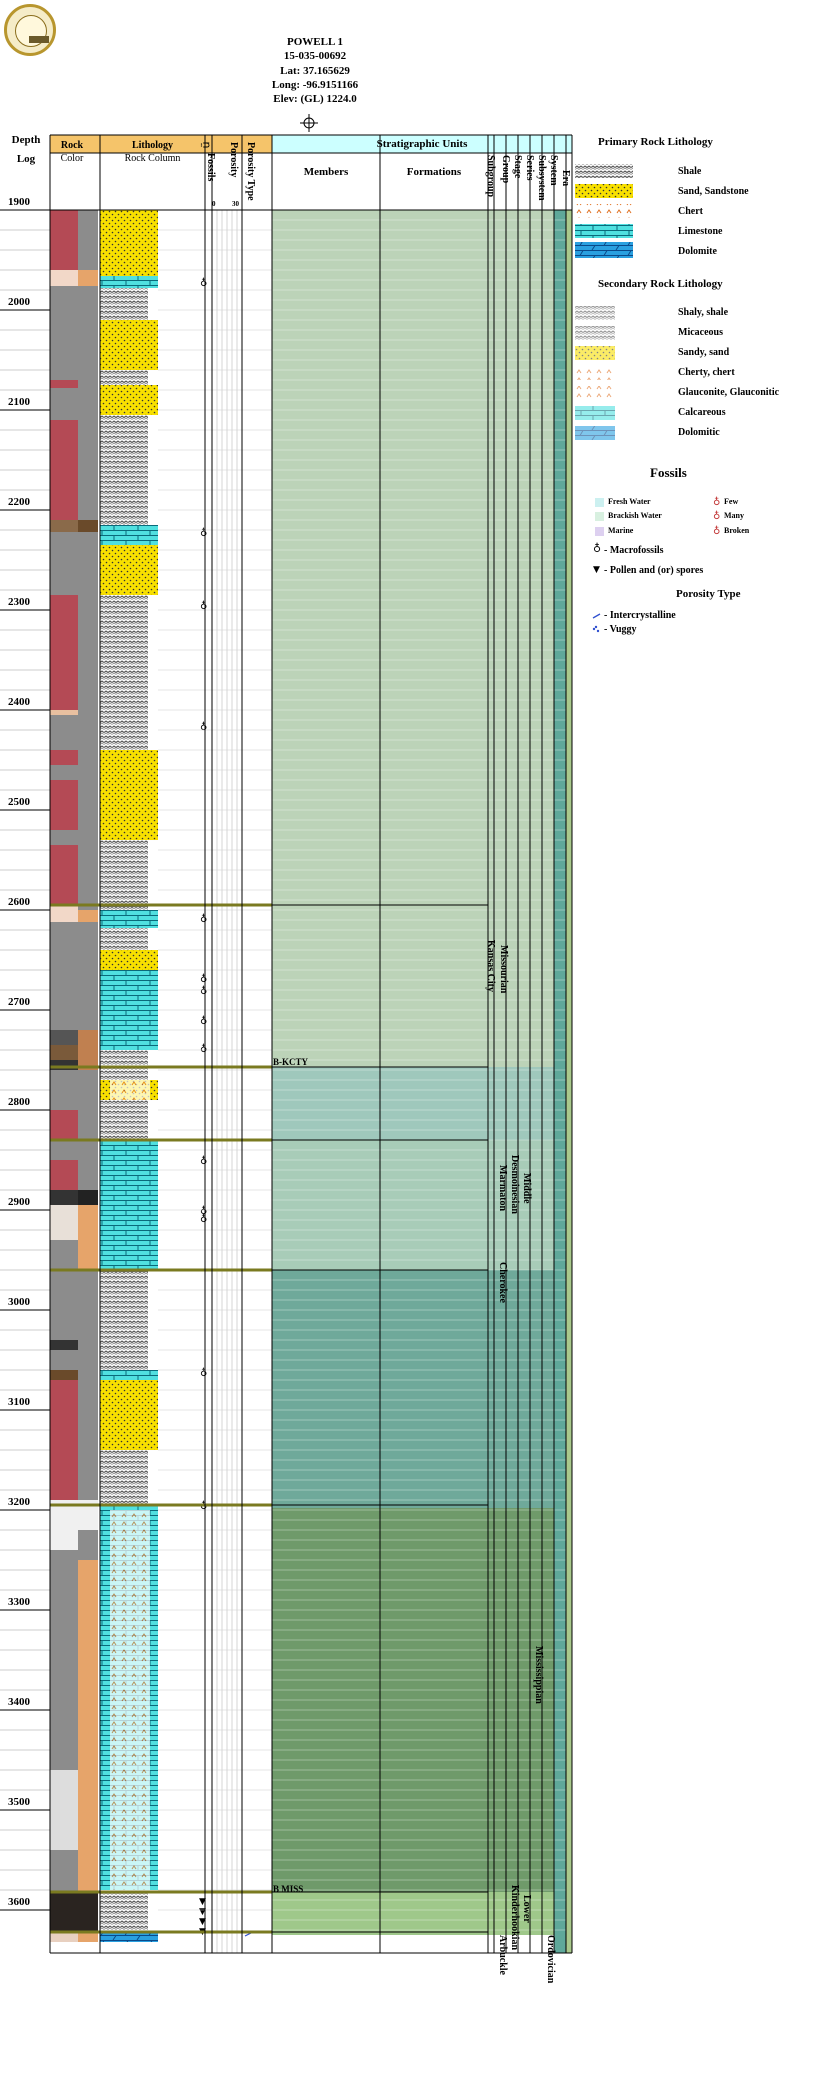  I want to click on legend-brackish-water: Brackish Water, so click(635, 515).